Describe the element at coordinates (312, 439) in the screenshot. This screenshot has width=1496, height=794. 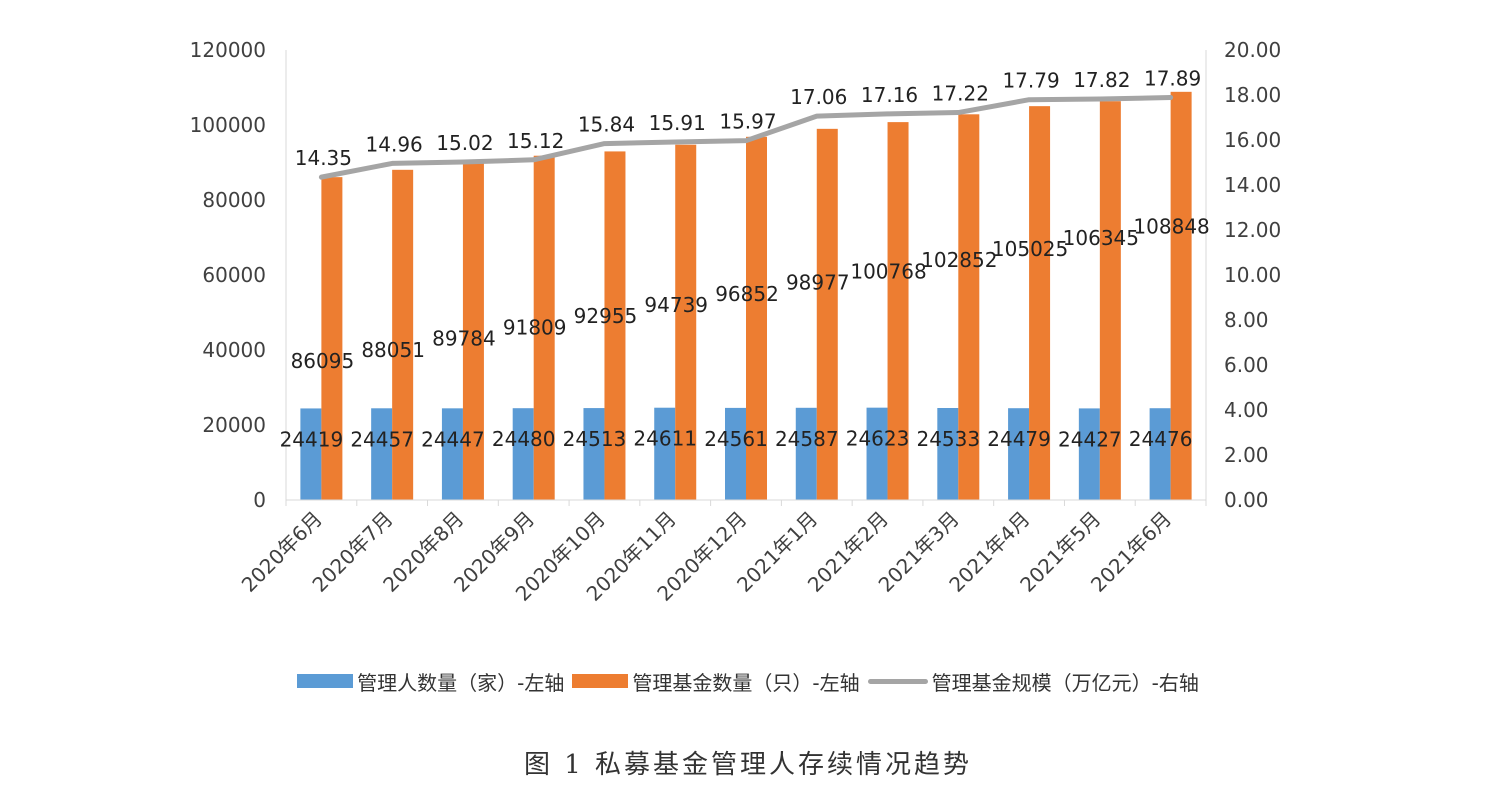
I see `data-label-managers: 24419` at that location.